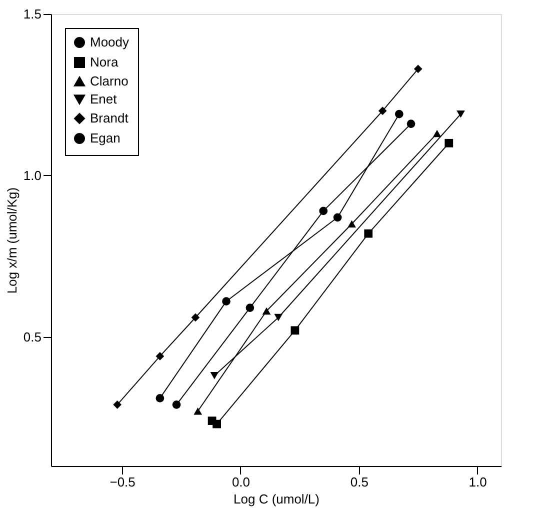 The width and height of the screenshot is (533, 519). I want to click on x-axis-title: Log C (umol/L), so click(277, 499).